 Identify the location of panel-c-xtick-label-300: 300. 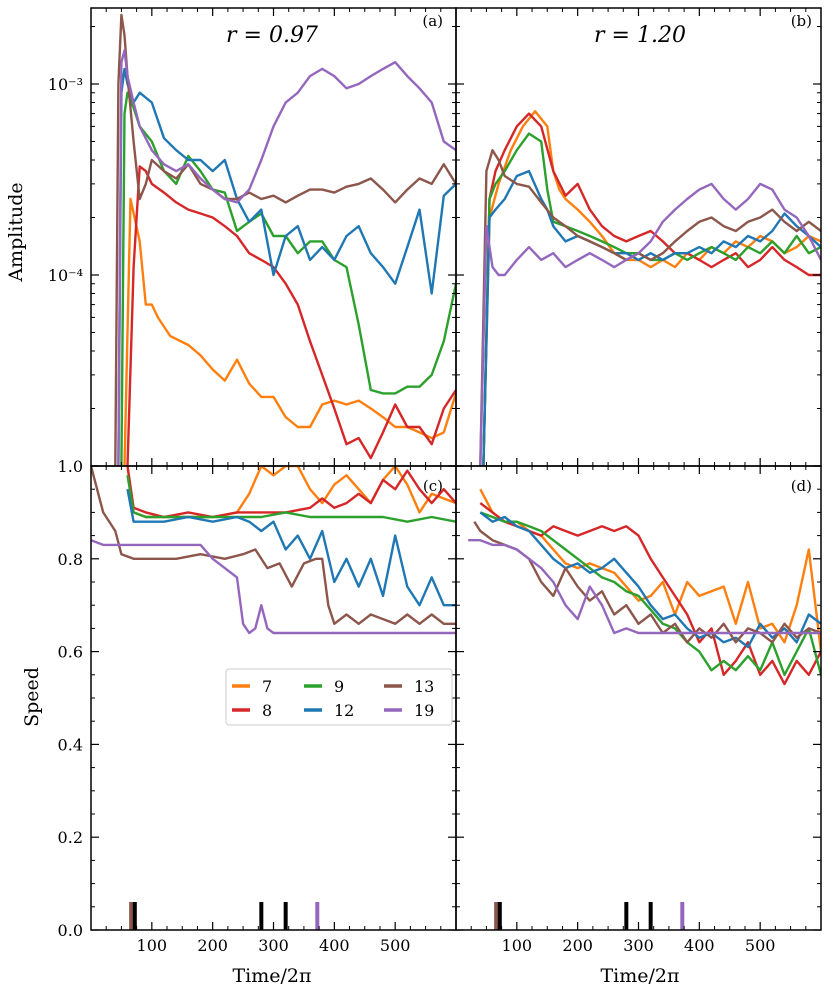
(273, 945).